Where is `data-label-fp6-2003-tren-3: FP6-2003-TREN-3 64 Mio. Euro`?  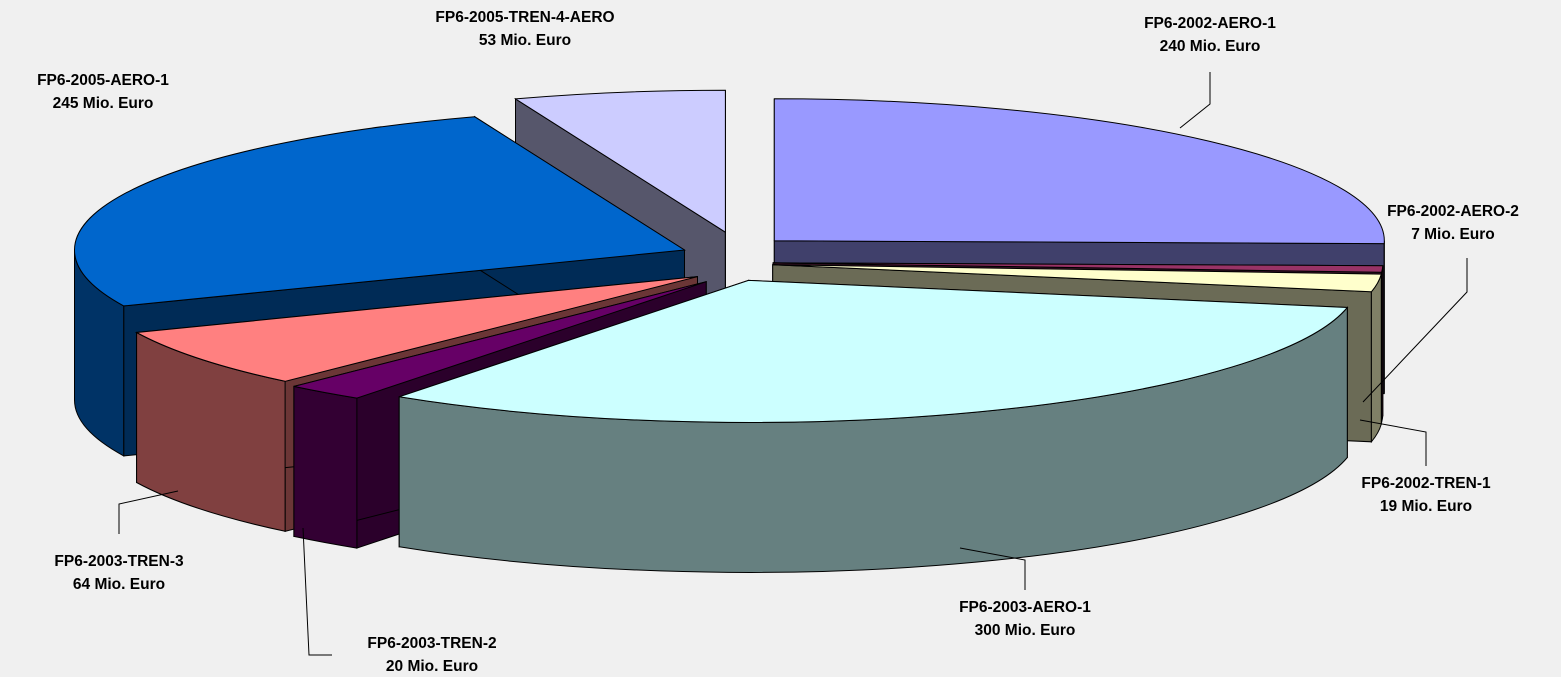
data-label-fp6-2003-tren-3: FP6-2003-TREN-3 64 Mio. Euro is located at coordinates (119, 573).